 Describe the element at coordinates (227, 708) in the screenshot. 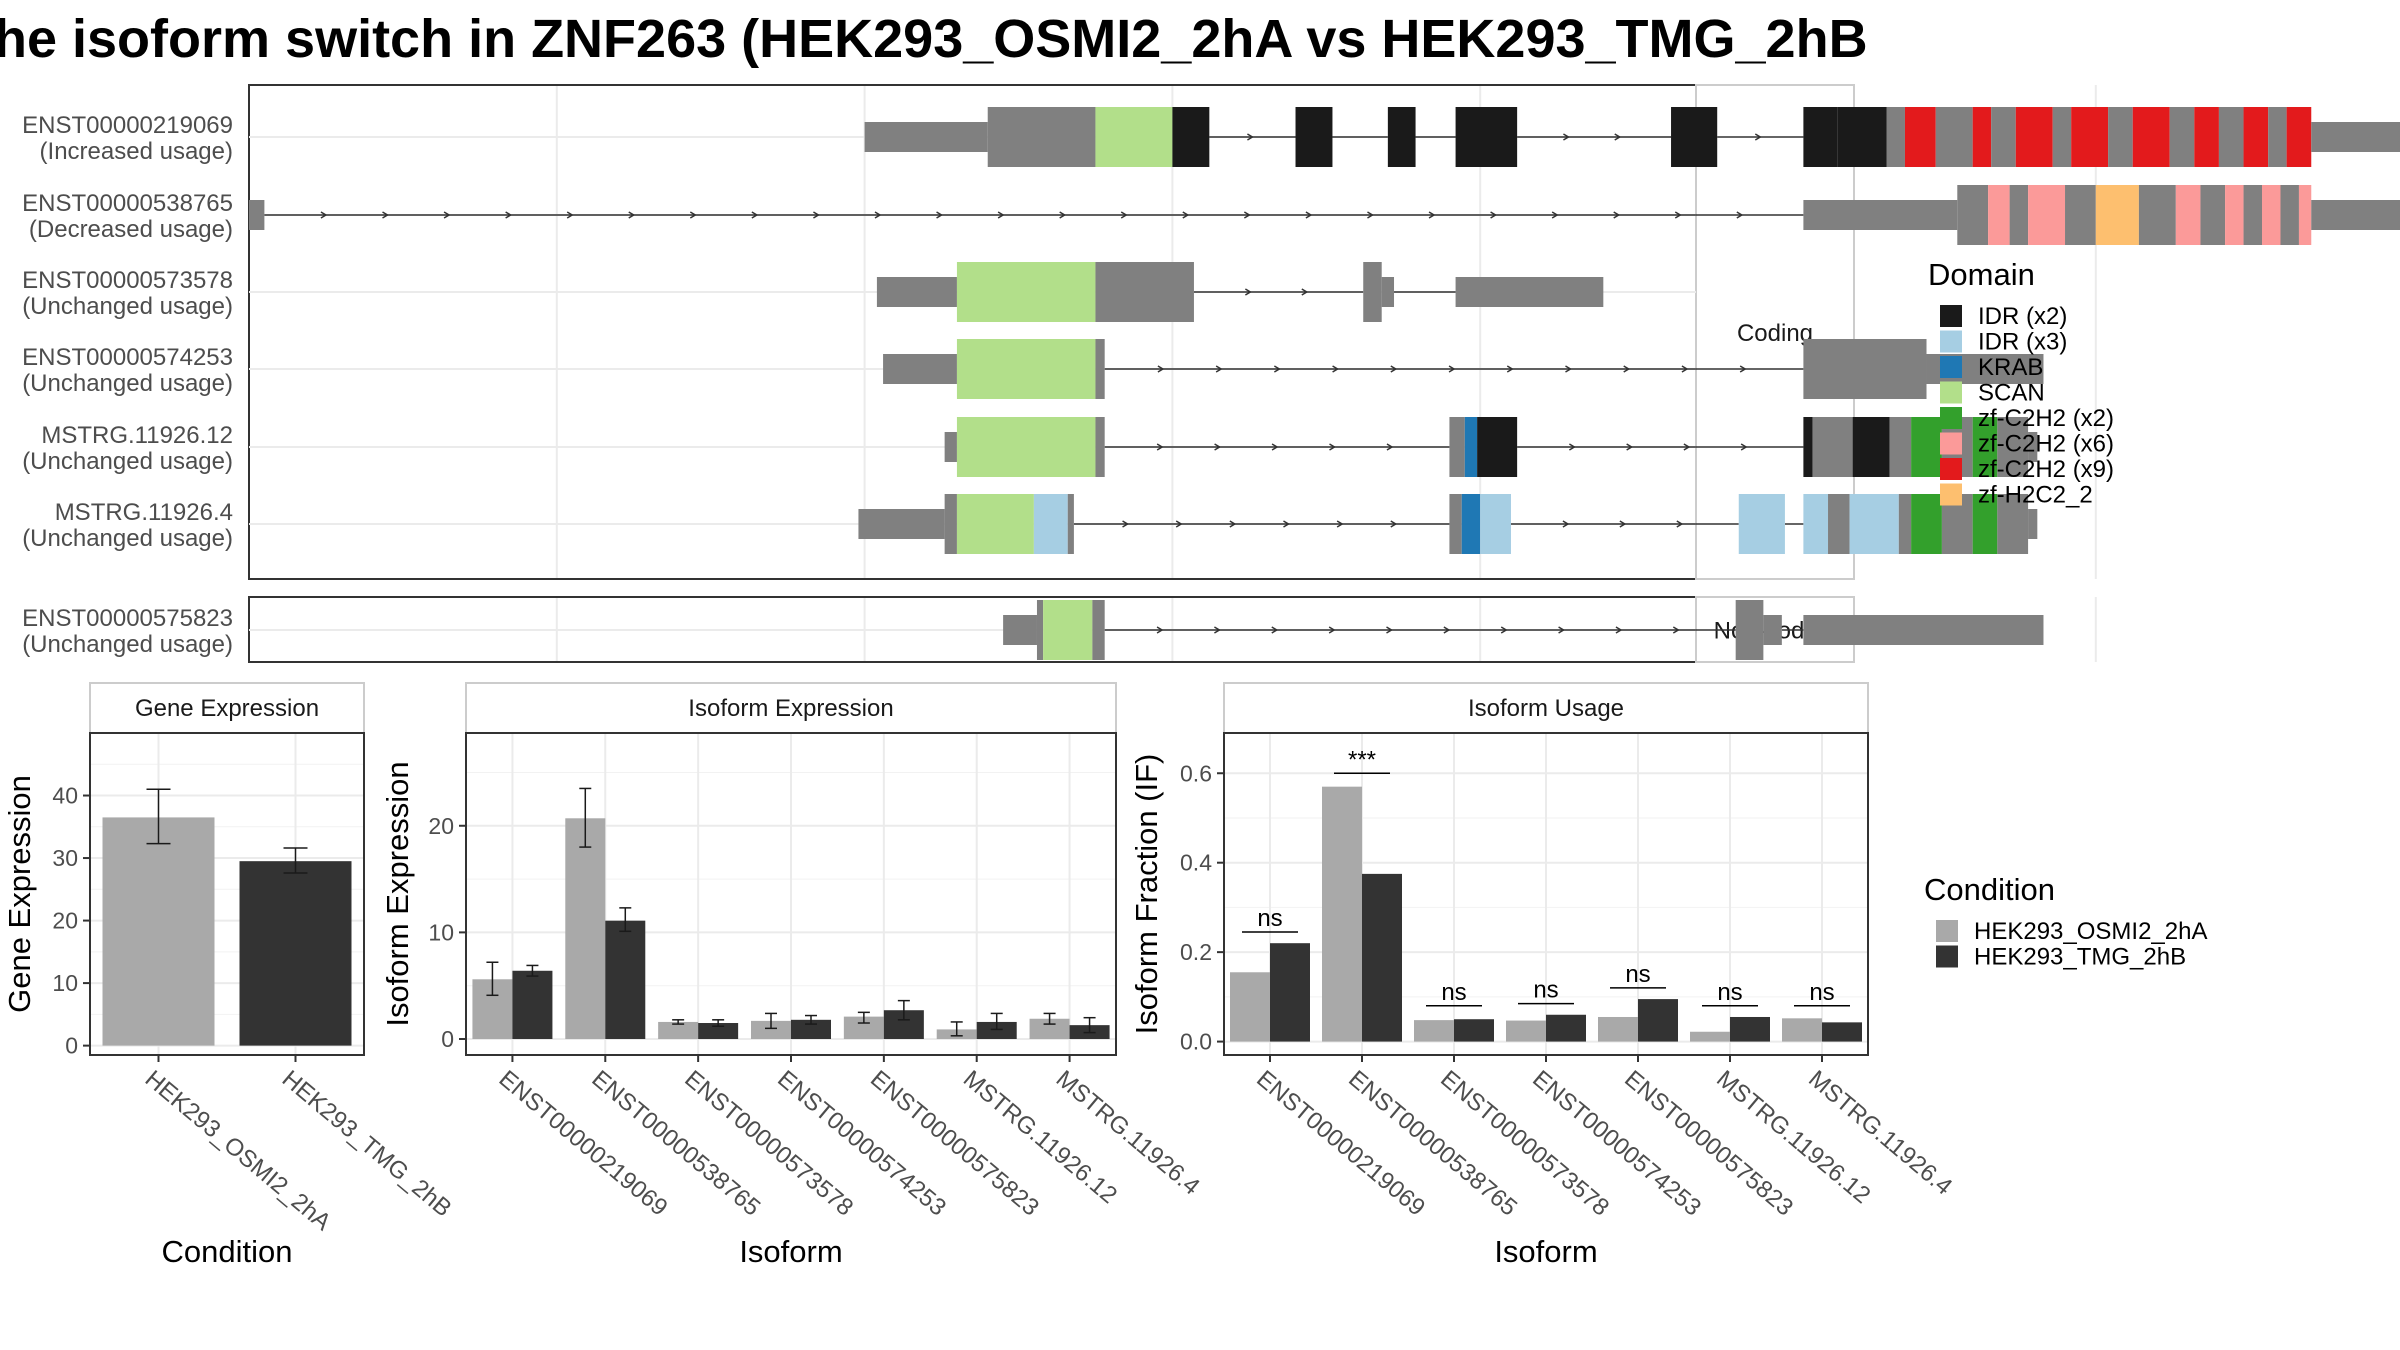

I see `chart-title: Gene Expression` at that location.